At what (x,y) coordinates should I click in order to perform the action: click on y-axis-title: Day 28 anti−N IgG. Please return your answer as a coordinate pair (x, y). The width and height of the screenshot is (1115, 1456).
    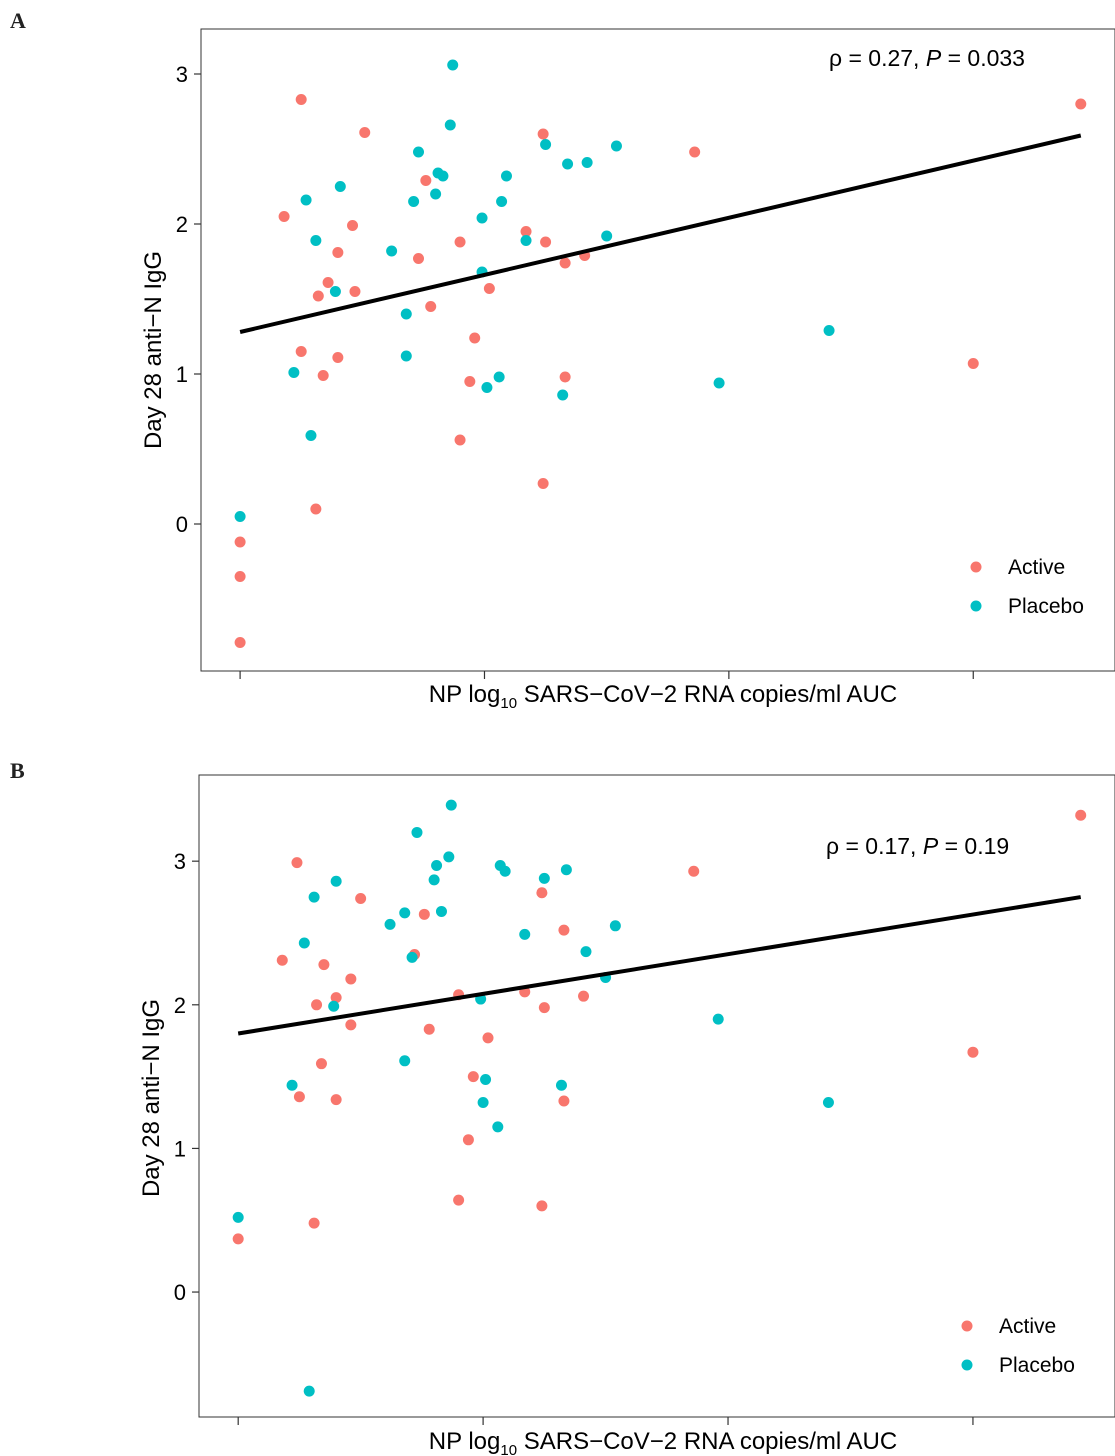
    Looking at the image, I should click on (153, 350).